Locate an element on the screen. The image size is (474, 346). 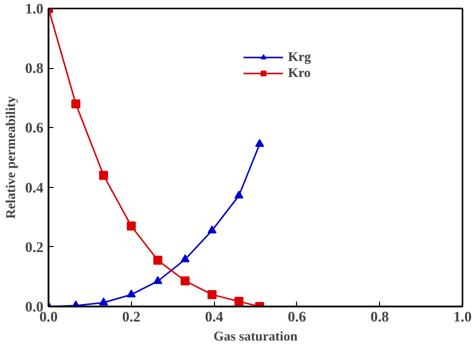
y-tick-label: 1.0 is located at coordinates (34, 10).